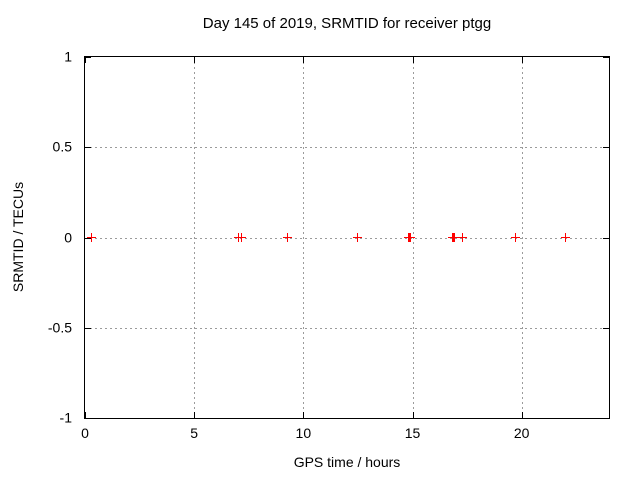  What do you see at coordinates (62, 146) in the screenshot?
I see `y-tick-label: 0.5` at bounding box center [62, 146].